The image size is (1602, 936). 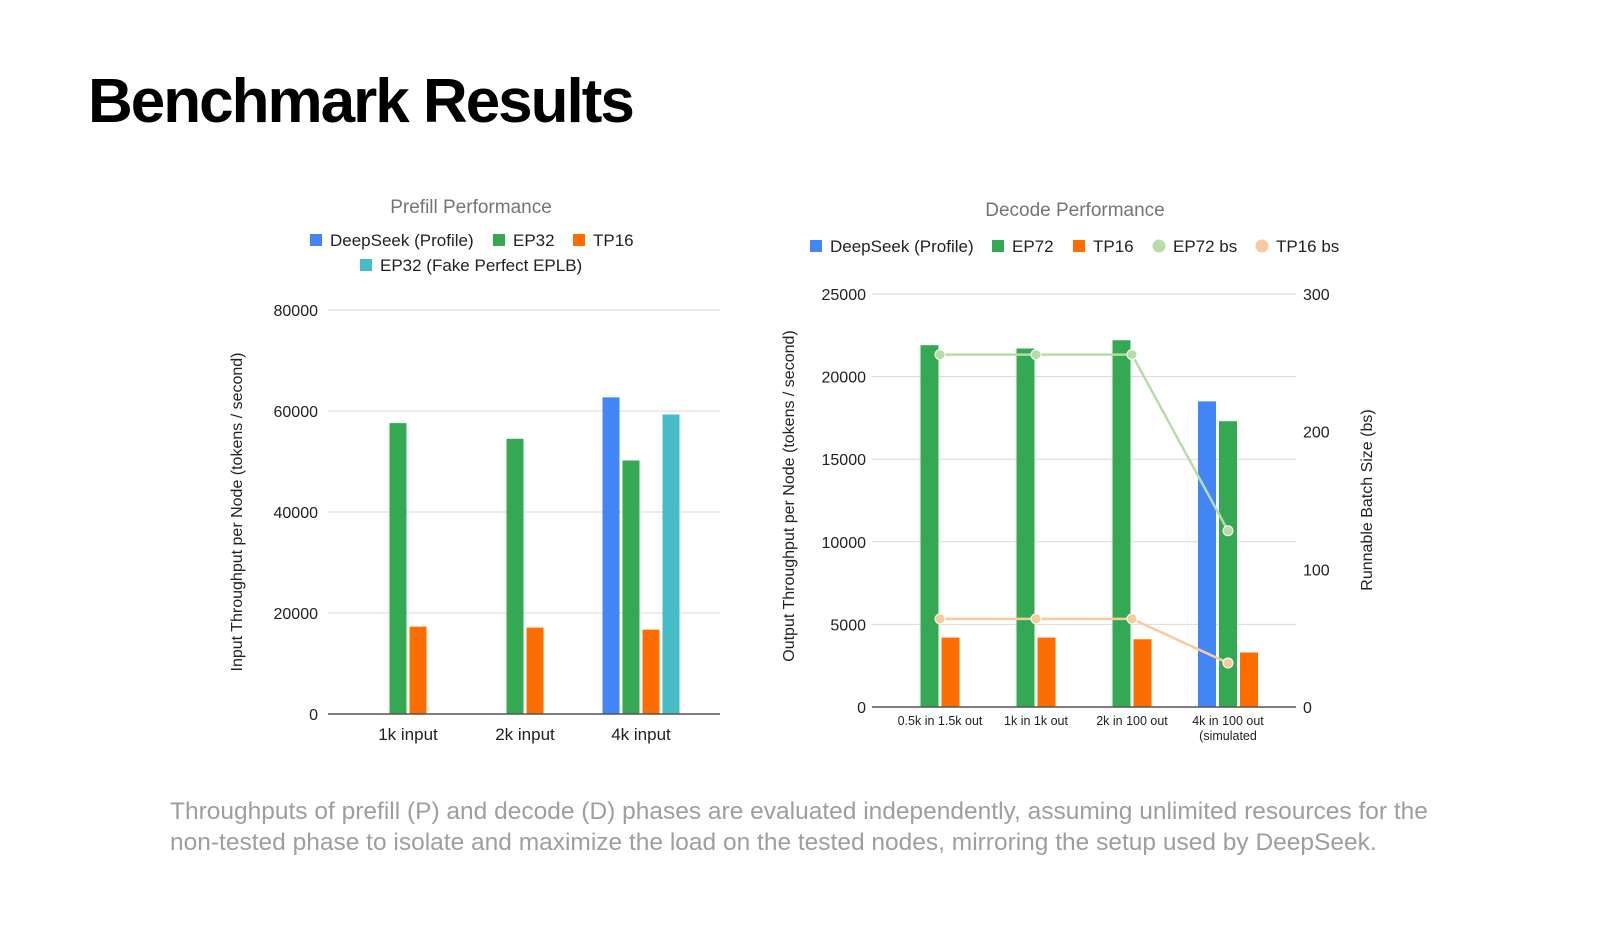 What do you see at coordinates (1307, 246) in the screenshot?
I see `legend-label: TP16 bs` at bounding box center [1307, 246].